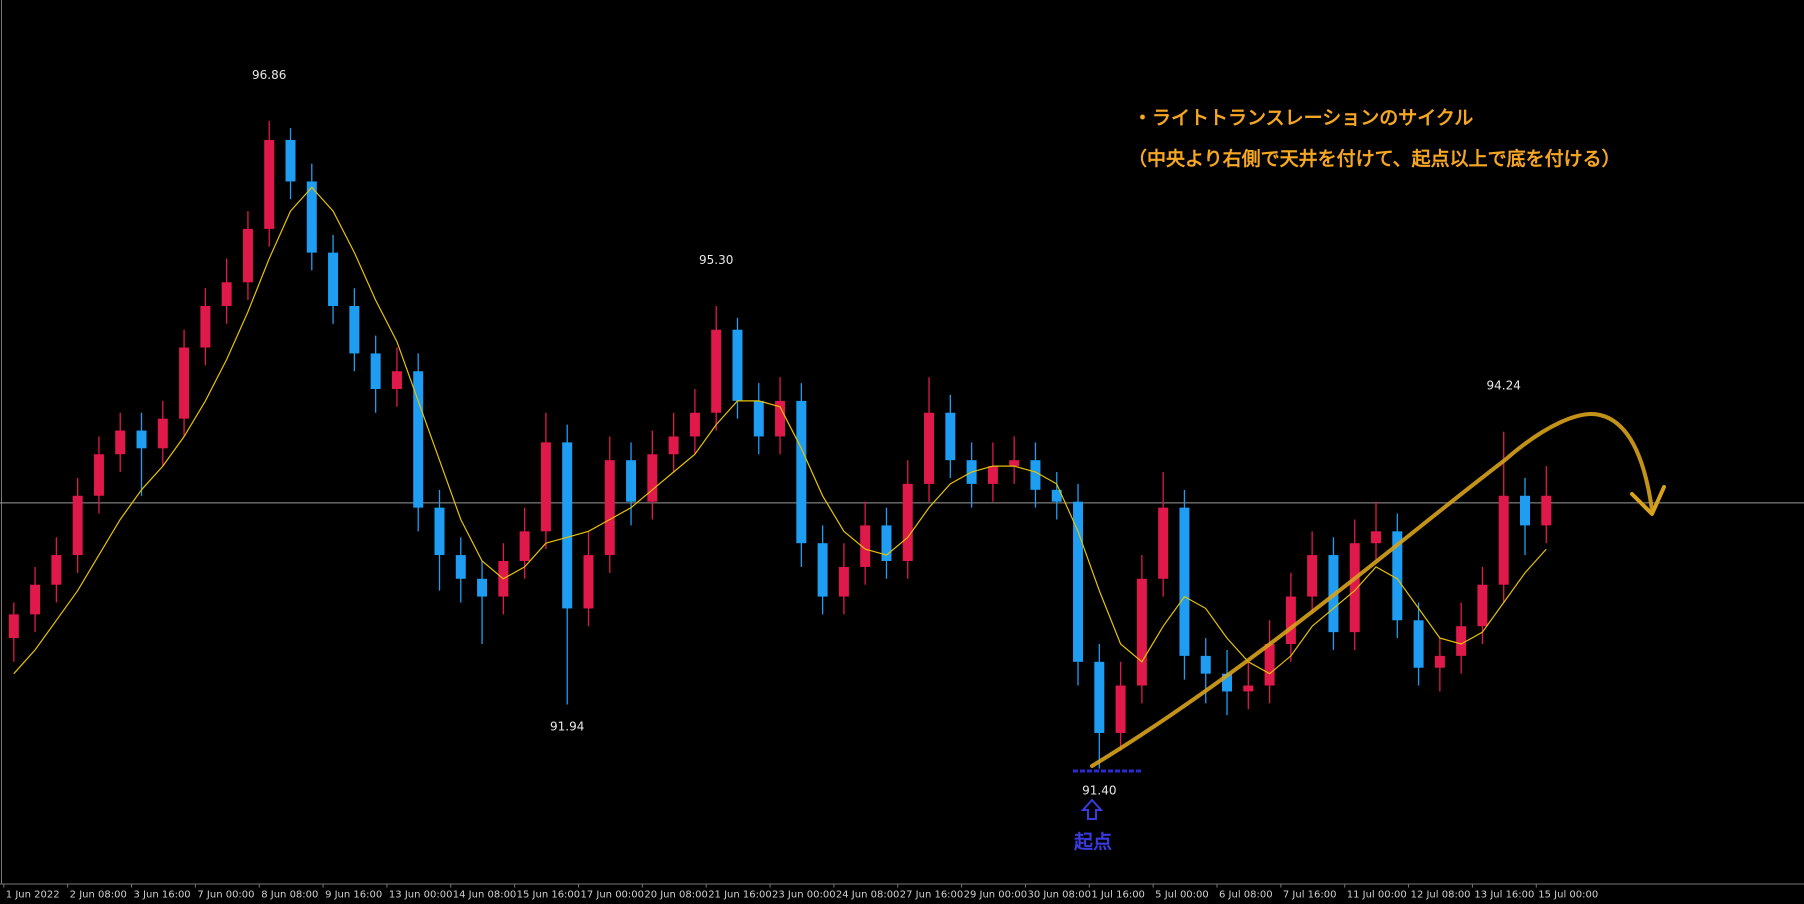 Image resolution: width=1804 pixels, height=904 pixels. What do you see at coordinates (421, 895) in the screenshot?
I see `x-tick-label: 13 Jun 00:00` at bounding box center [421, 895].